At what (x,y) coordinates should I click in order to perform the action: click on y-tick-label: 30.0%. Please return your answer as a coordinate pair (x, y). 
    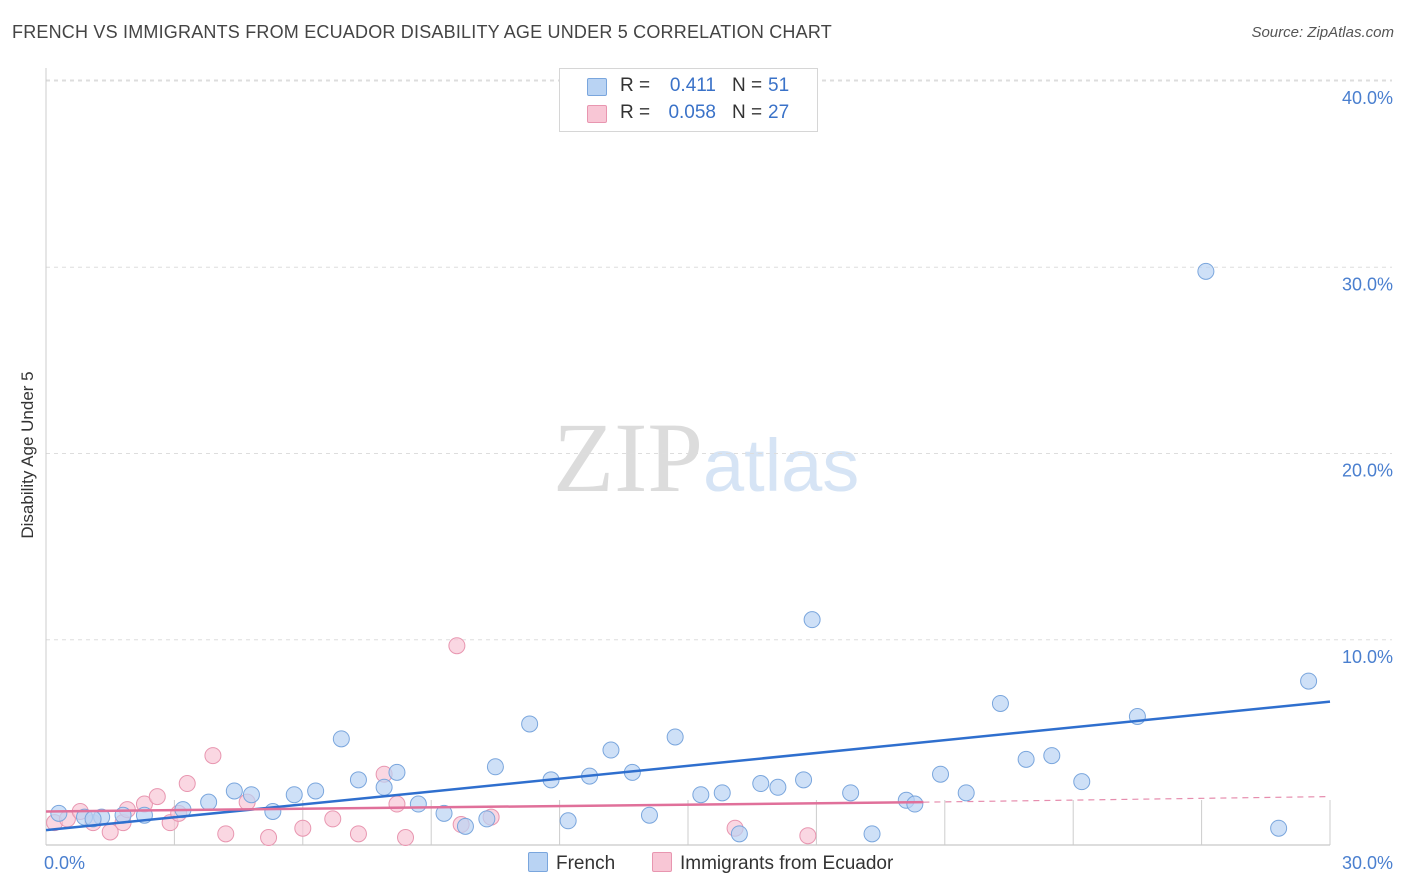
    Looking at the image, I should click on (1367, 284).